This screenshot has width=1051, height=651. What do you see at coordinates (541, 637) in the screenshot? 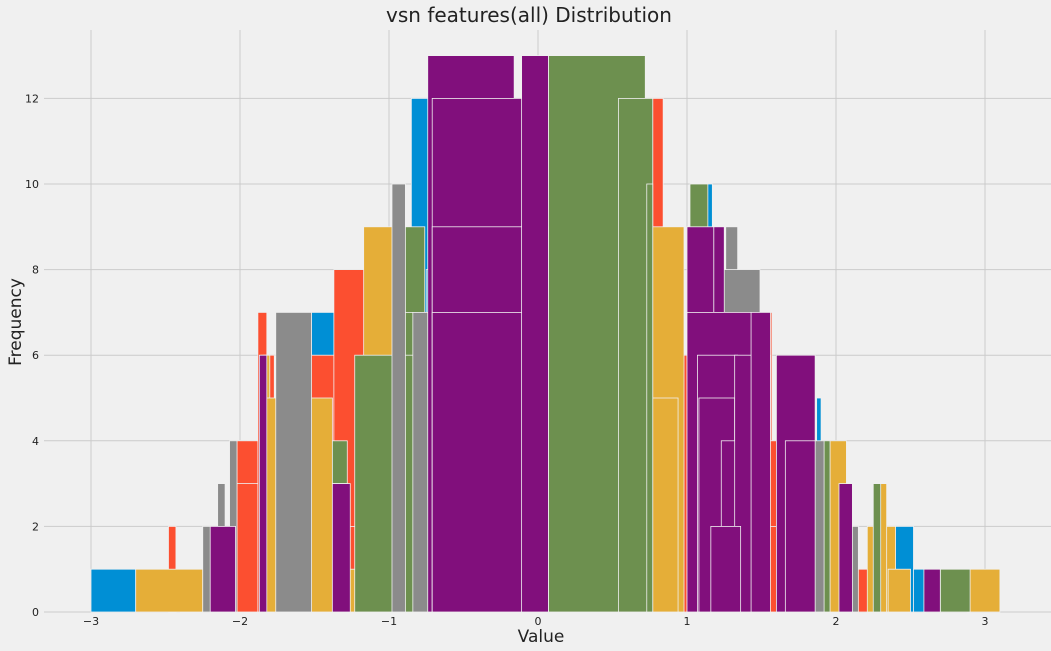
I see `x-axis-label: Value` at bounding box center [541, 637].